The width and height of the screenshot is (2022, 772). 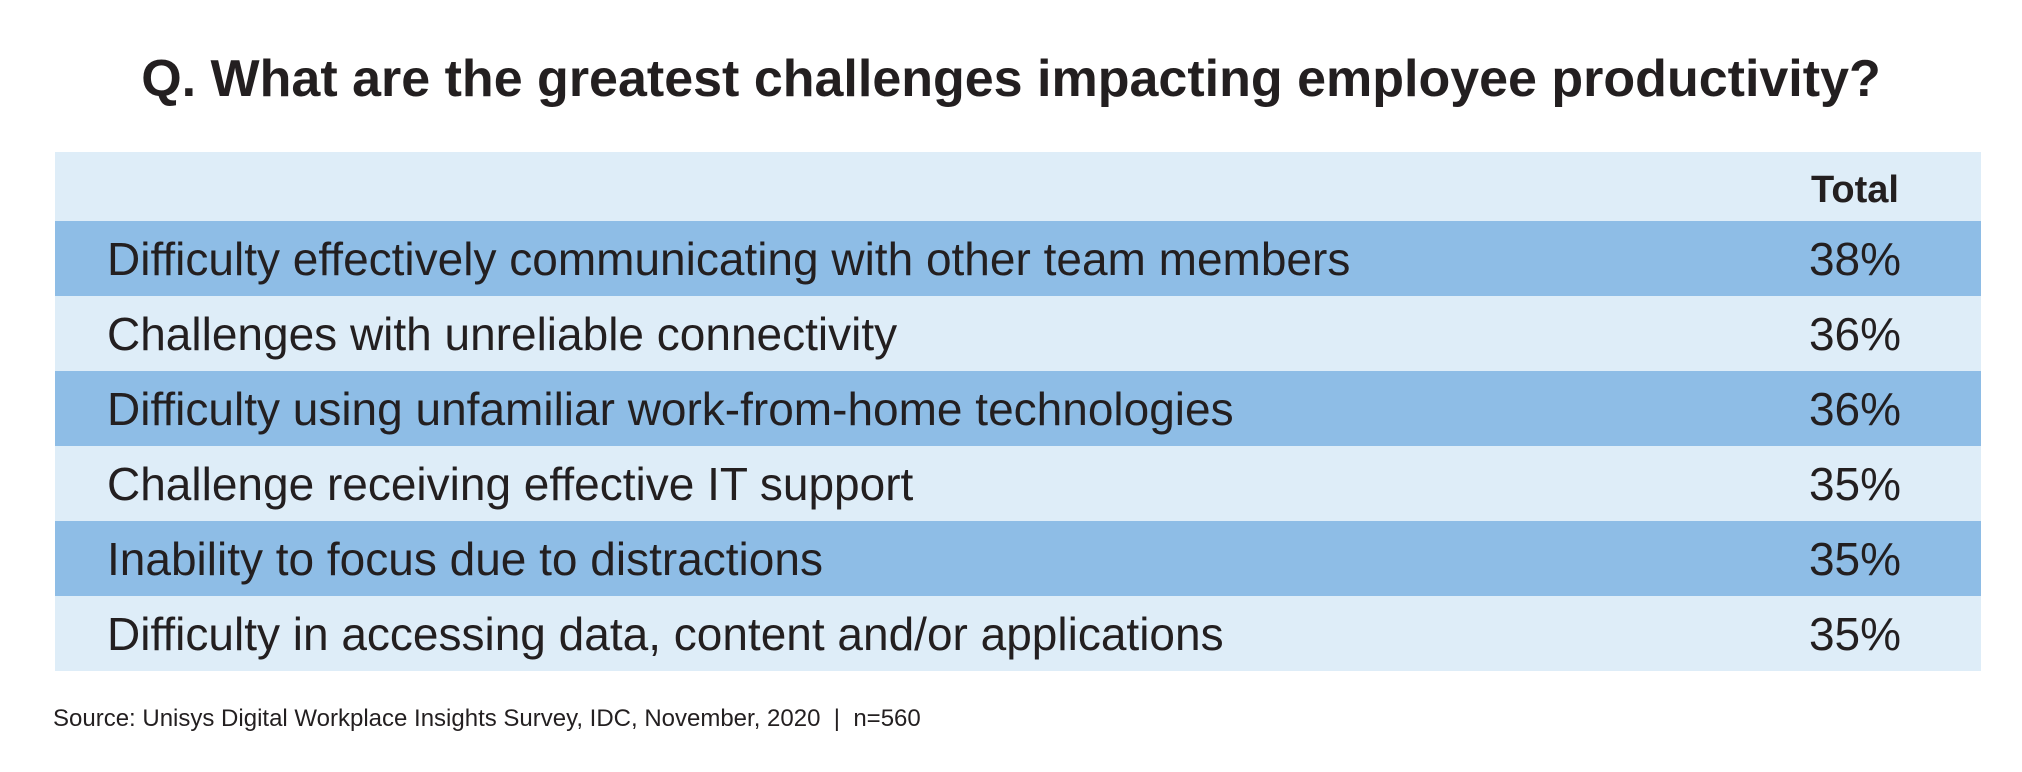 I want to click on row-label: Challenge receiving effective IT support, so click(x=510, y=484).